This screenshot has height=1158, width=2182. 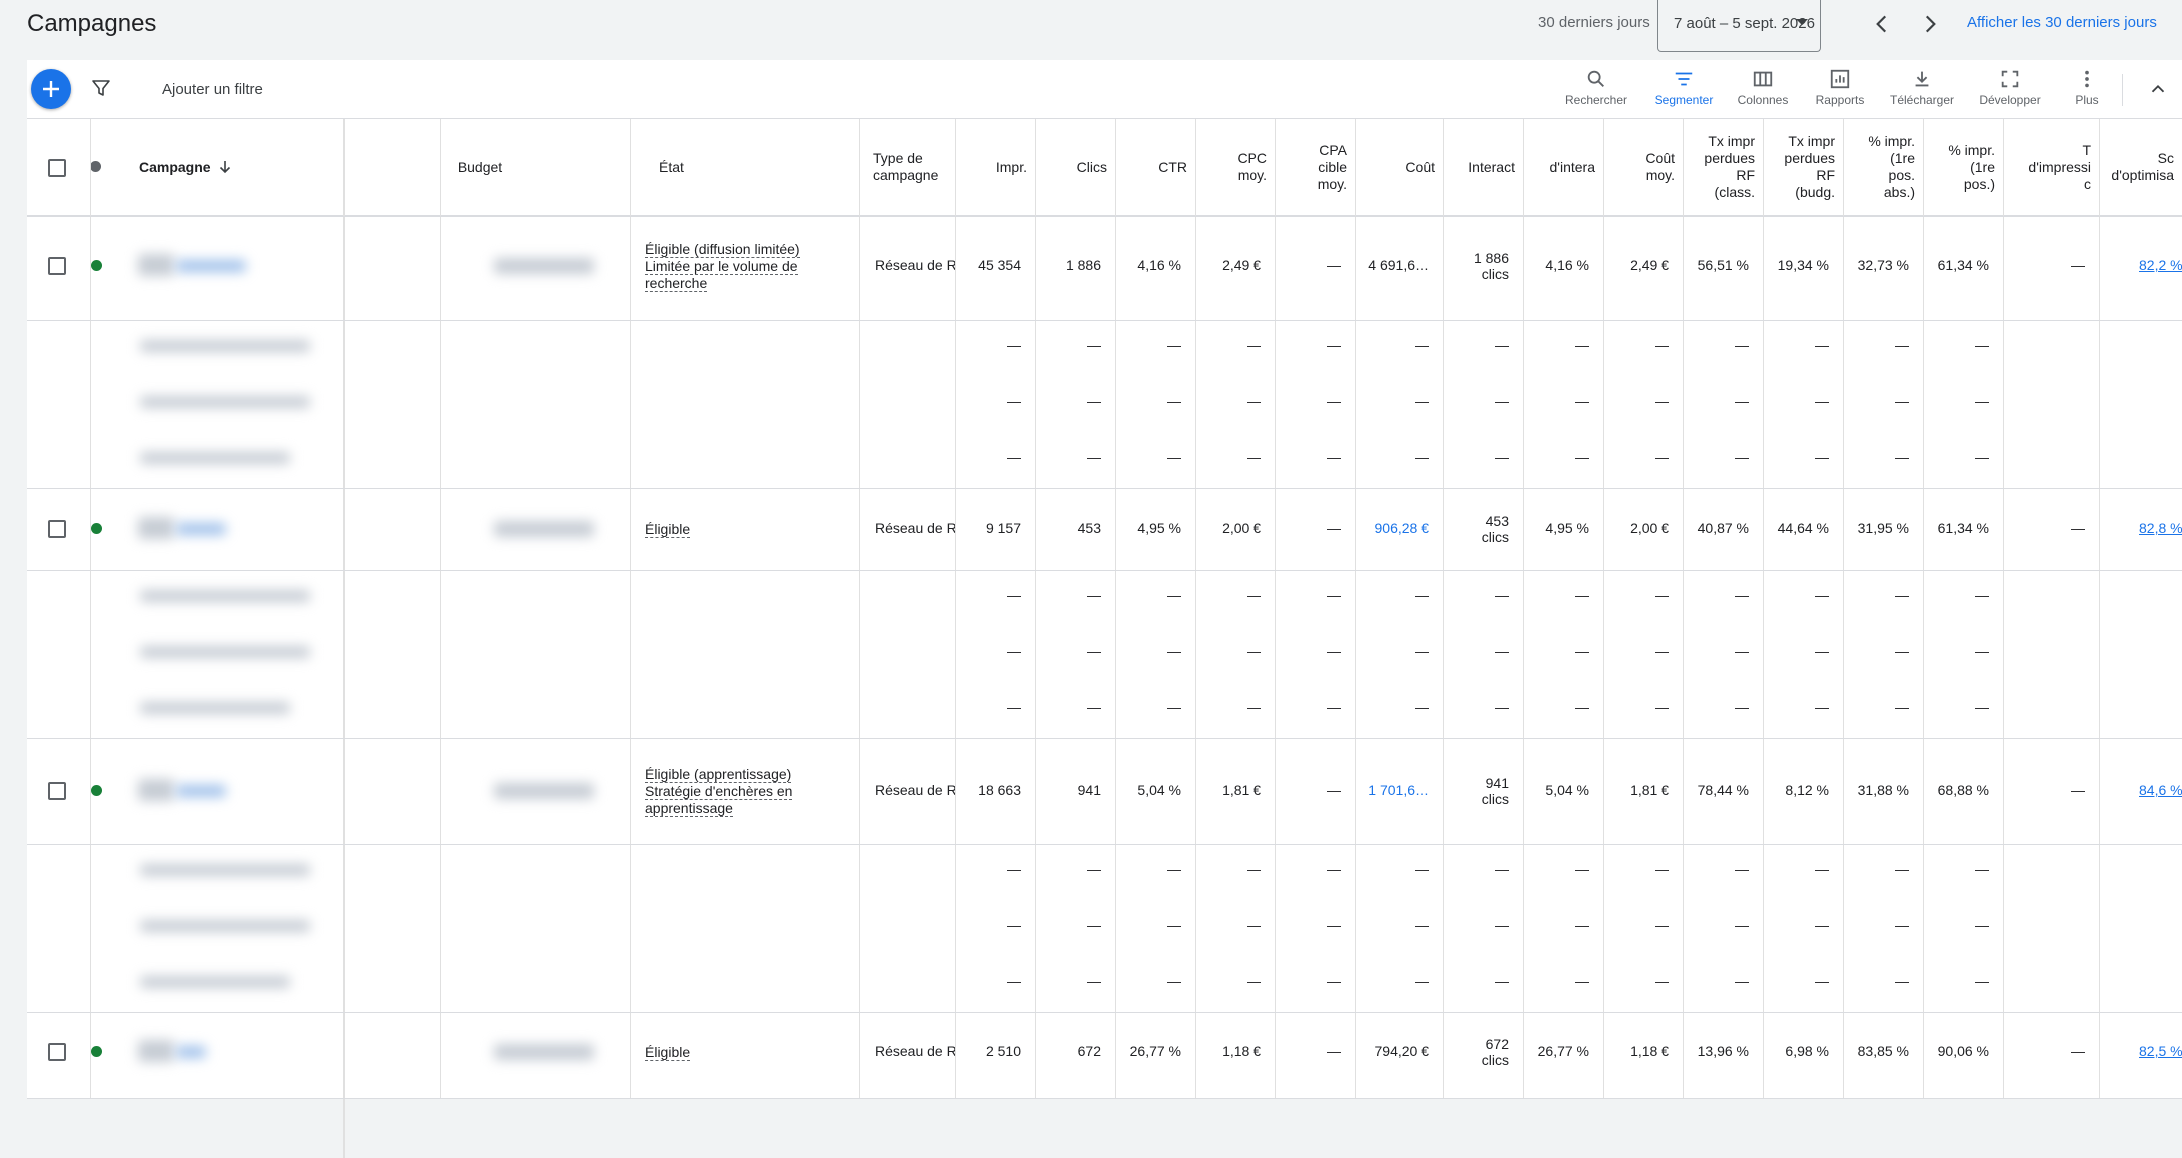 What do you see at coordinates (995, 167) in the screenshot?
I see `column-header-impr: Impr.` at bounding box center [995, 167].